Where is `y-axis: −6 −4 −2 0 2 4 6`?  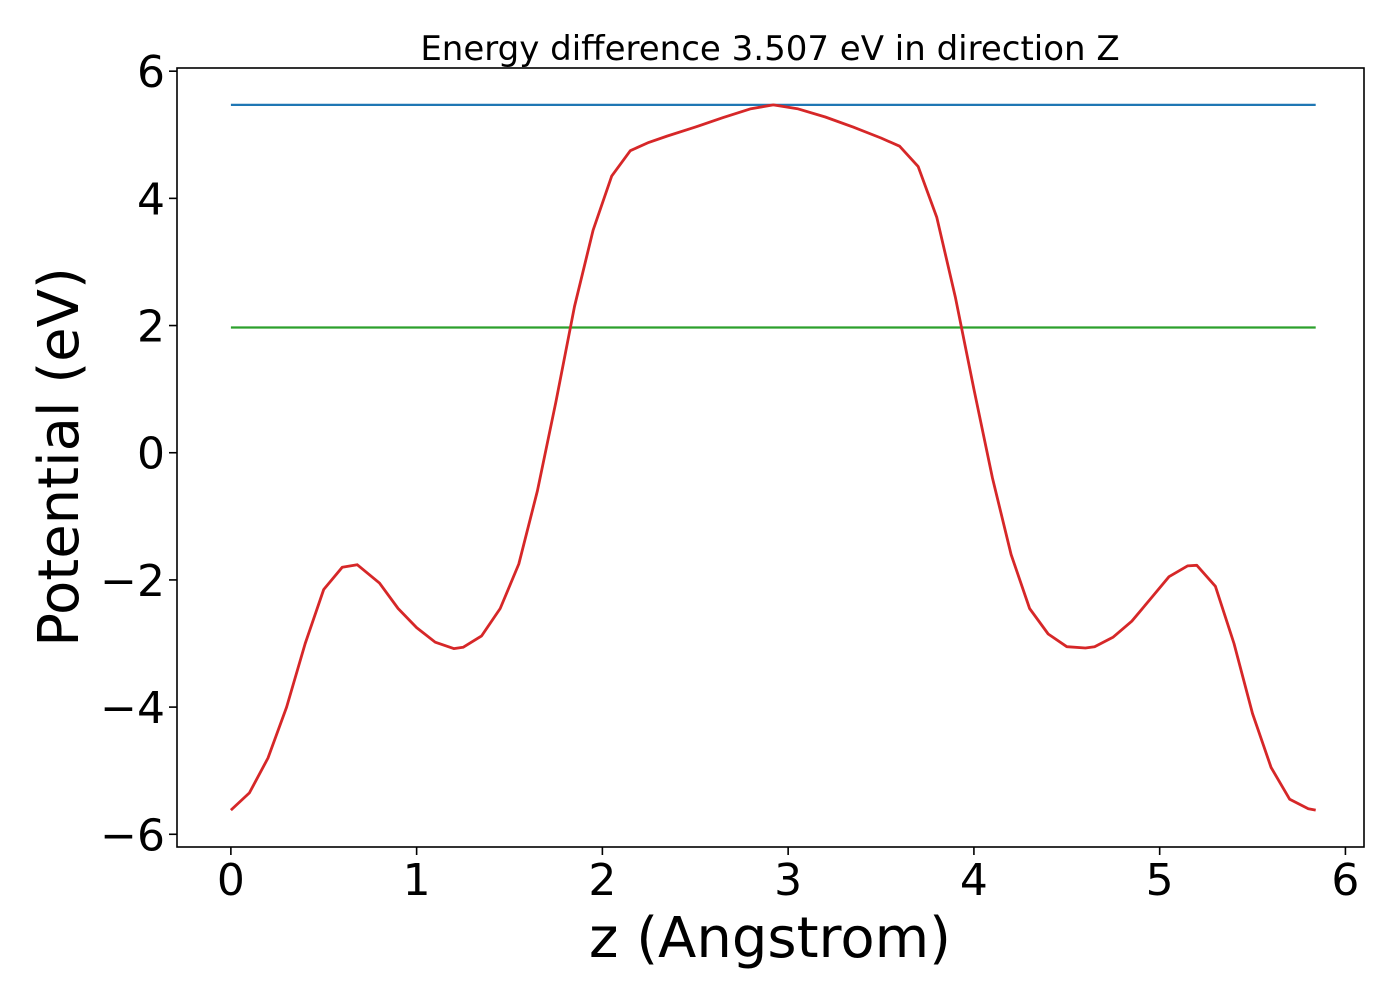 y-axis: −6 −4 −2 0 2 4 6 is located at coordinates (138, 454).